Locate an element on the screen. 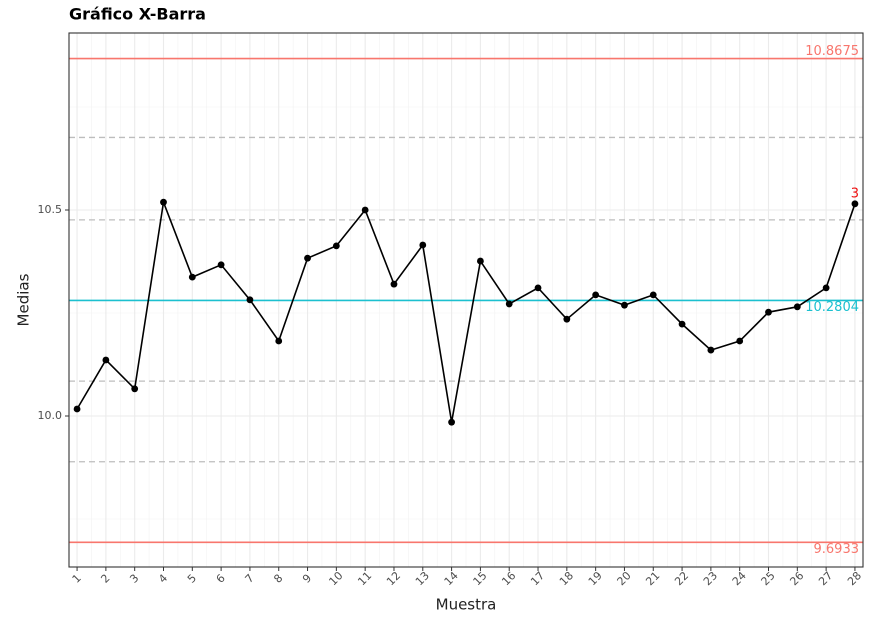 Image resolution: width=881 pixels, height=621 pixels. x-tick-label: 26 is located at coordinates (796, 578).